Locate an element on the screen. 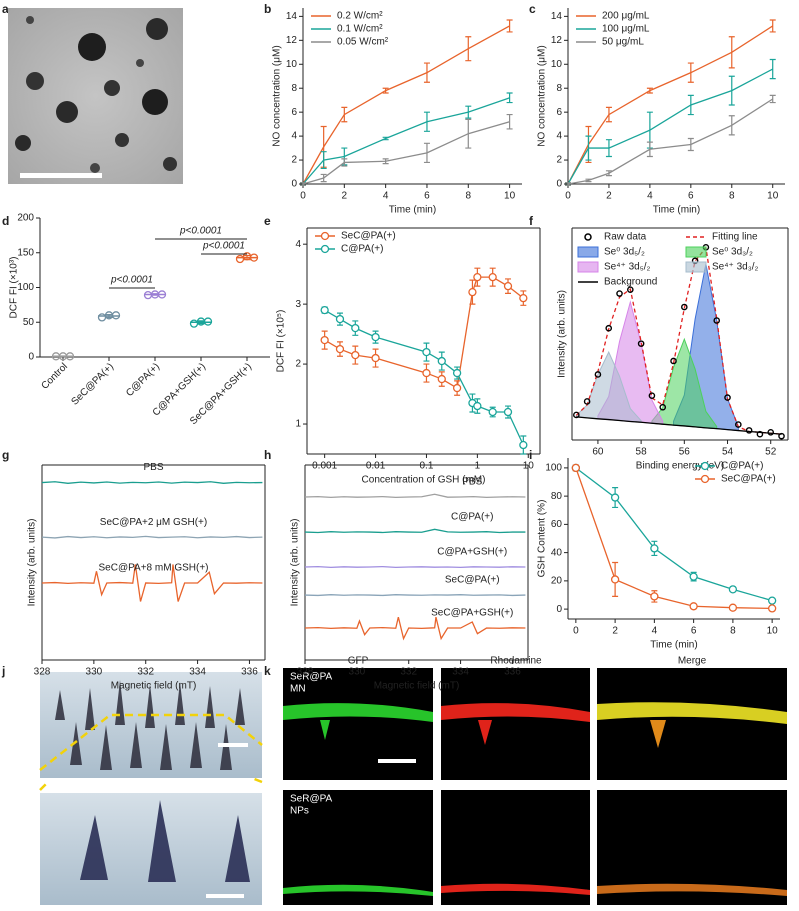 The width and height of the screenshot is (799, 911). legend-label: Se⁰ 3d₅/₂ is located at coordinates (624, 252).